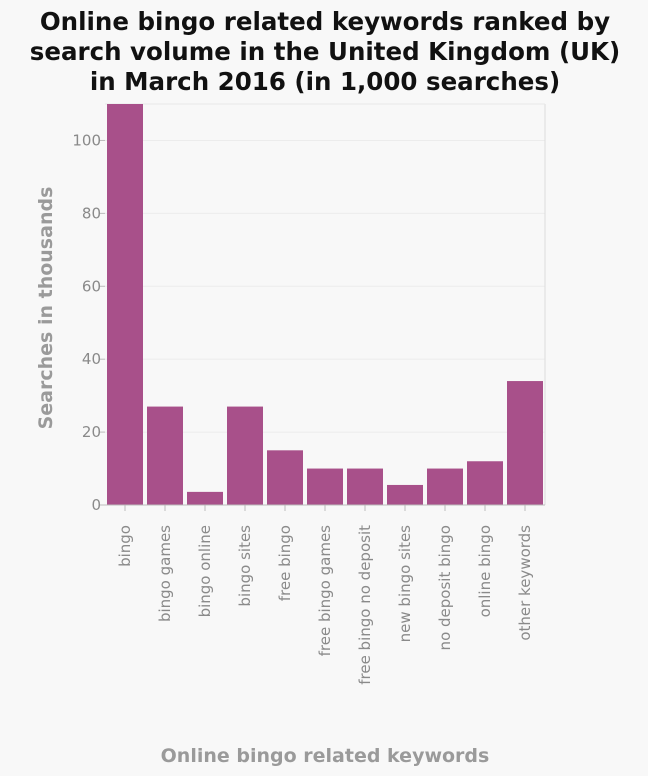 This screenshot has width=648, height=776. Describe the element at coordinates (91, 359) in the screenshot. I see `y-tick-label: 40` at that location.